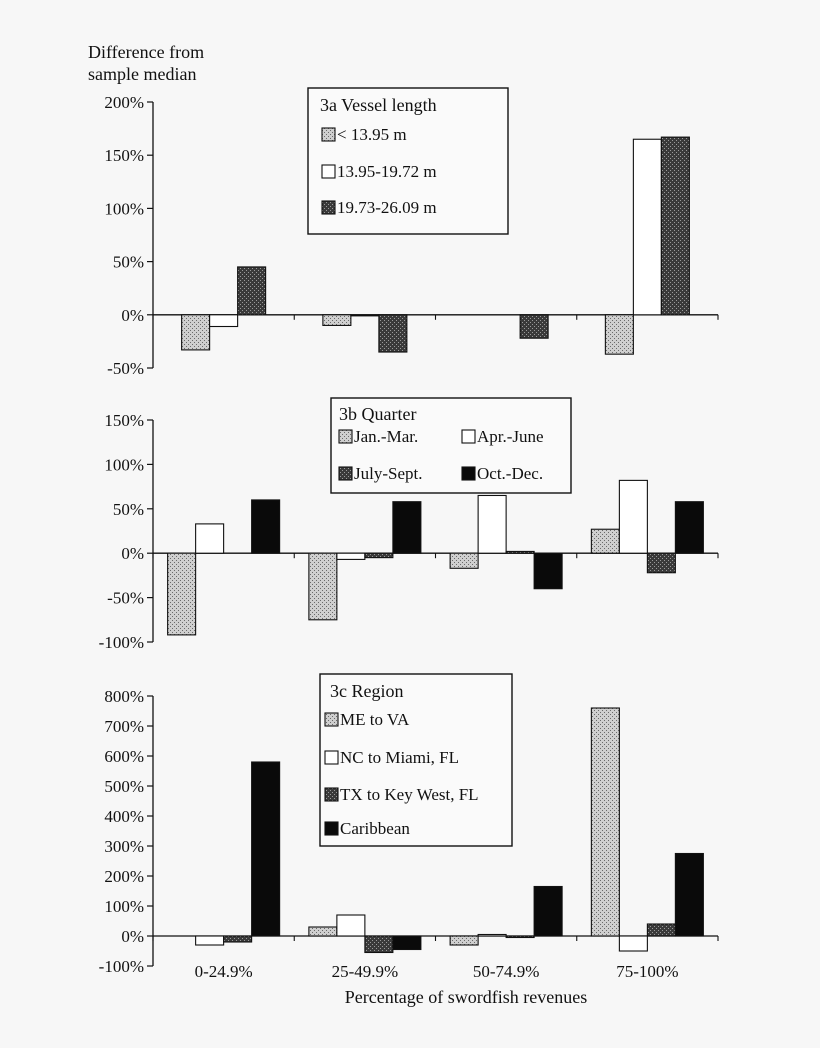  What do you see at coordinates (124, 816) in the screenshot?
I see `y-tick-label: 400%` at bounding box center [124, 816].